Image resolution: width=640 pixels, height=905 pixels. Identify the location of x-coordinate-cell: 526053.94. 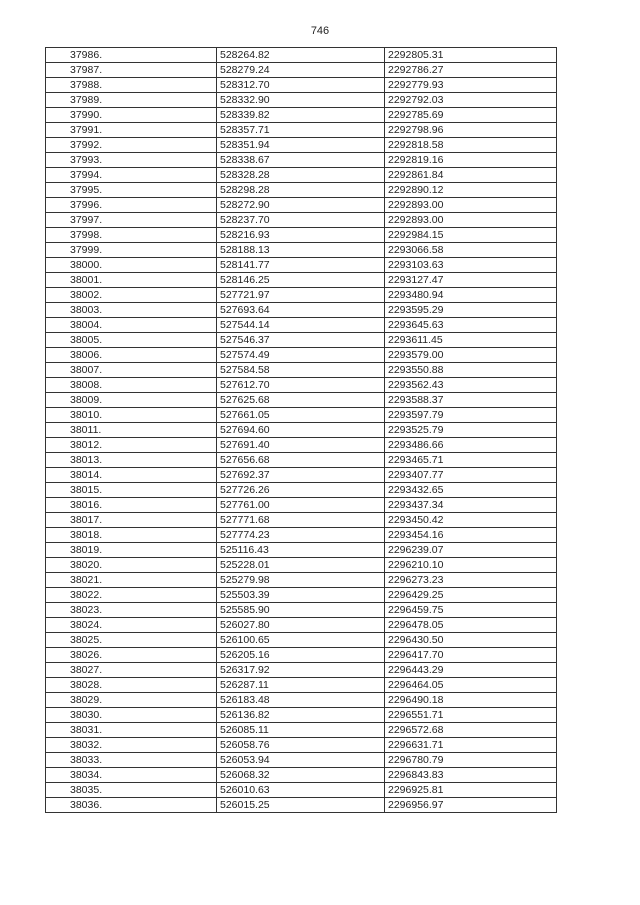
(300, 760).